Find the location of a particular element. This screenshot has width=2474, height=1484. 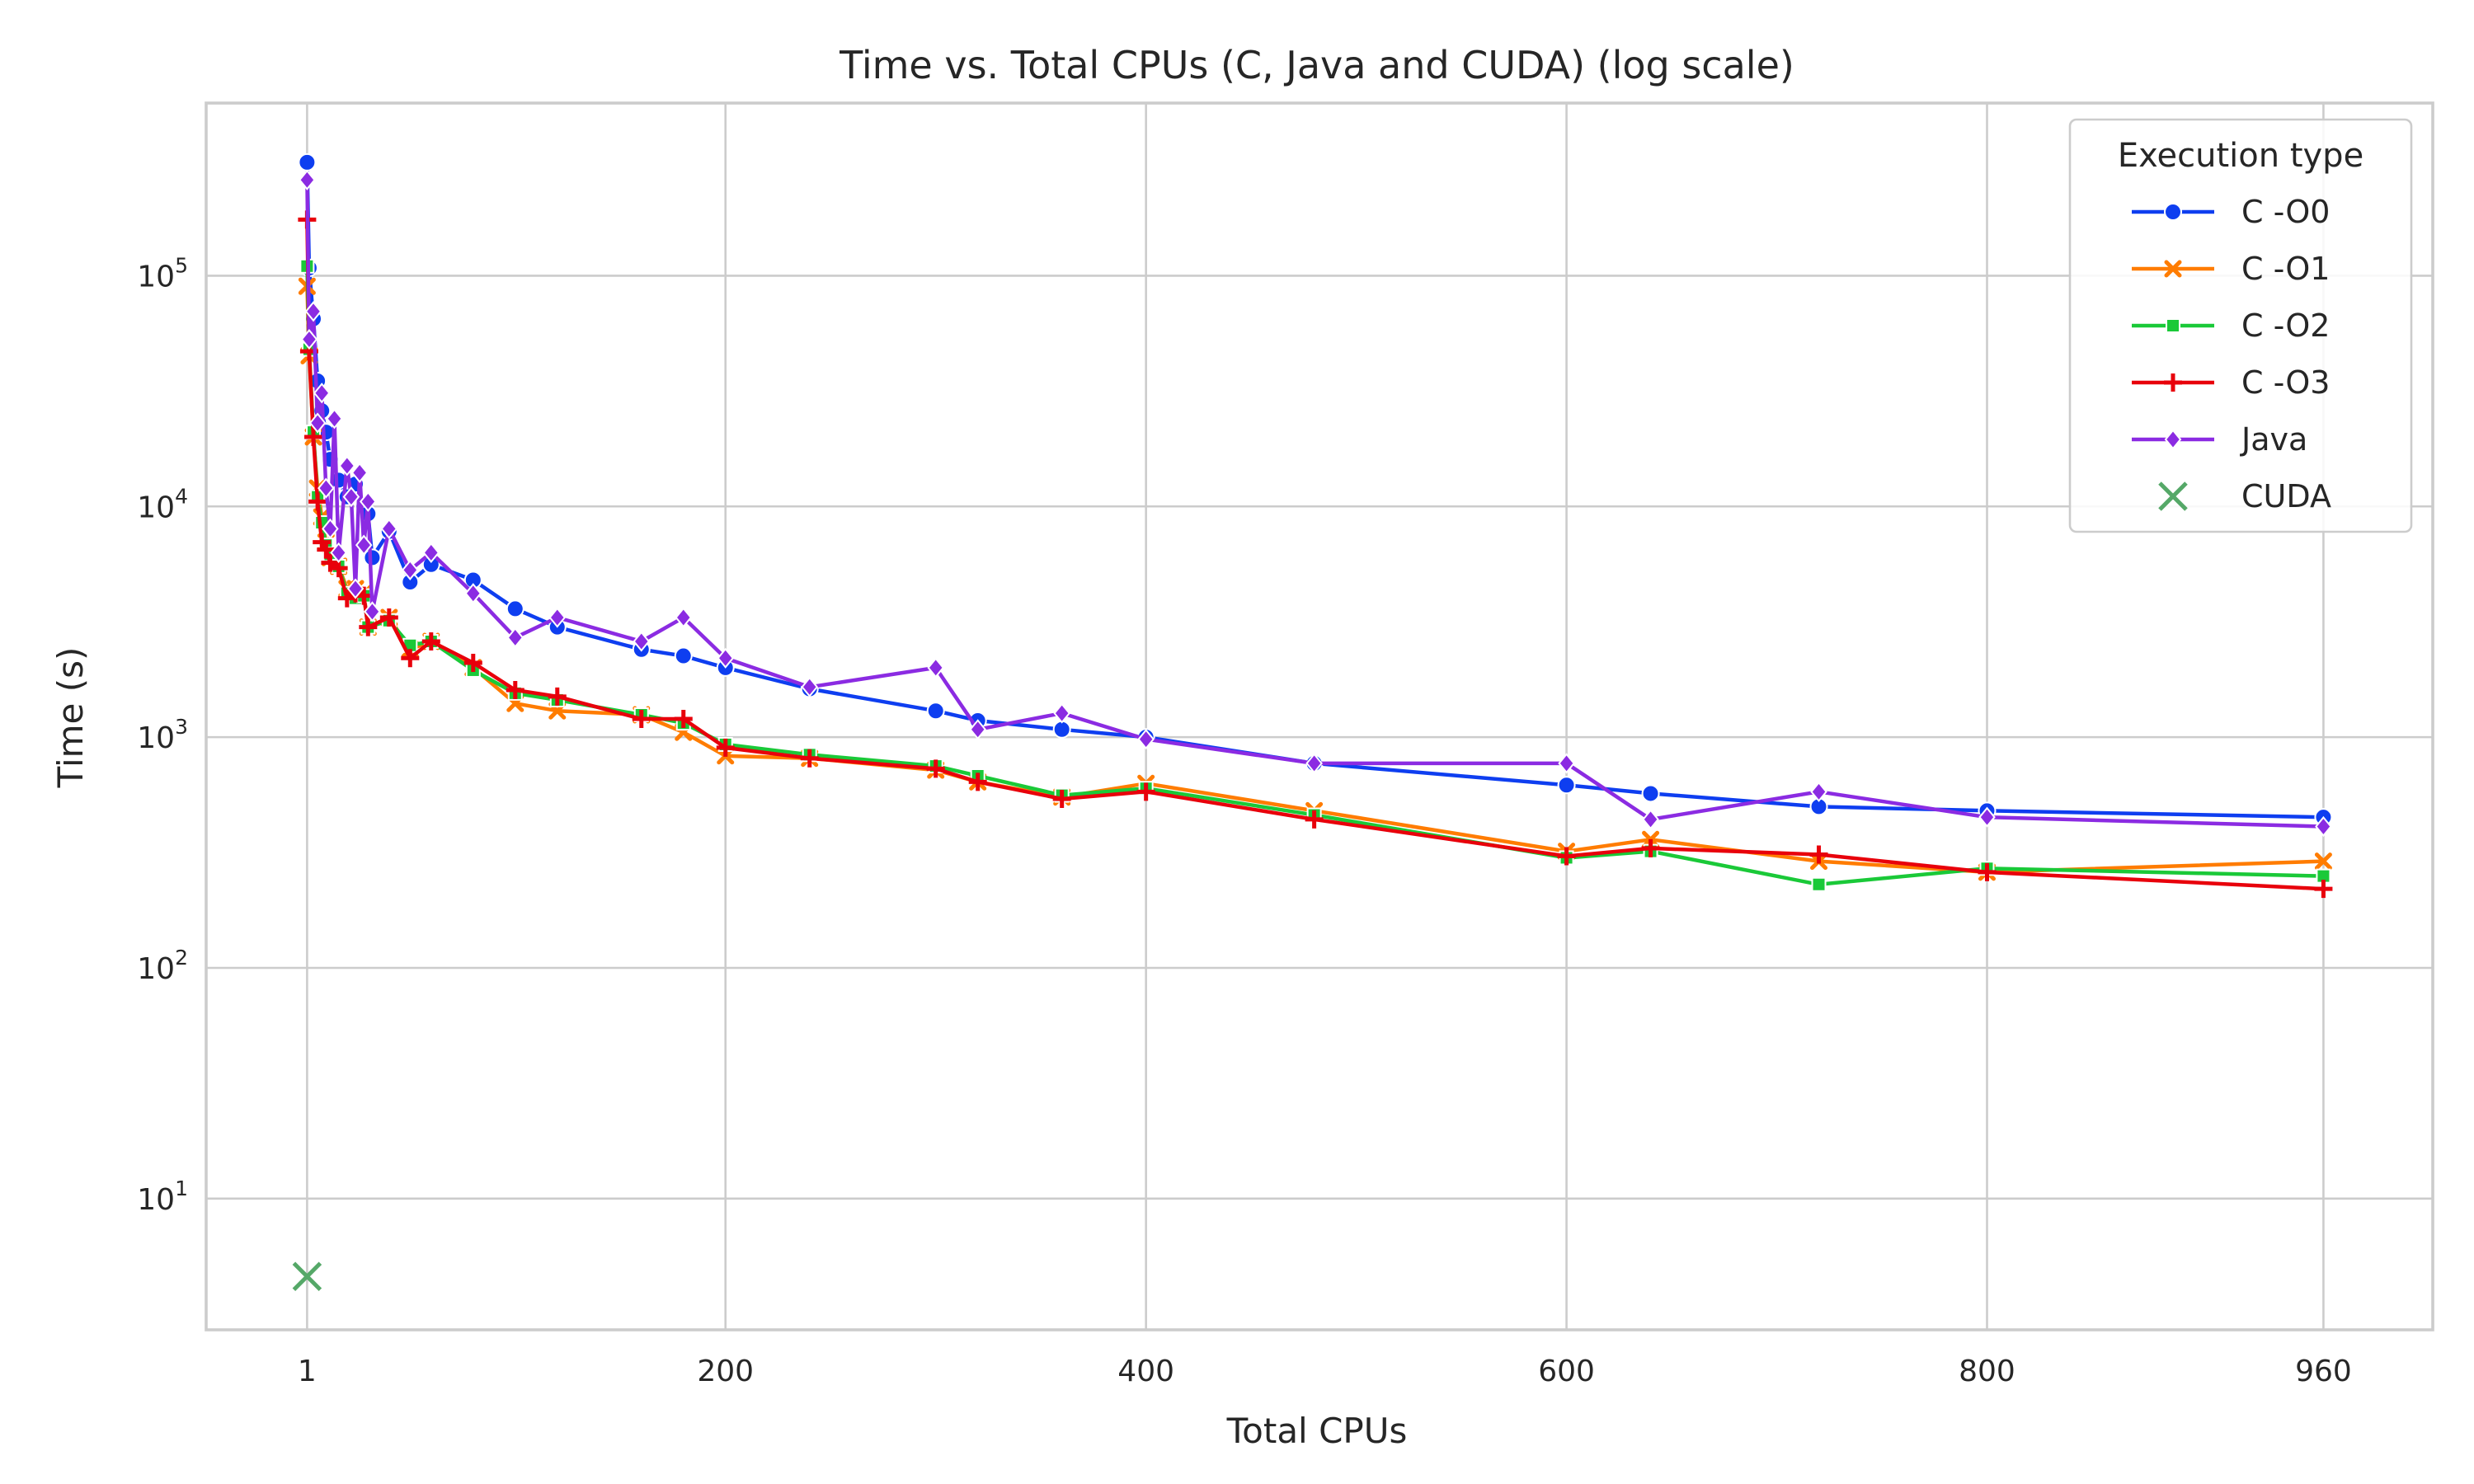

x-tick-label: 800 is located at coordinates (1987, 1371).